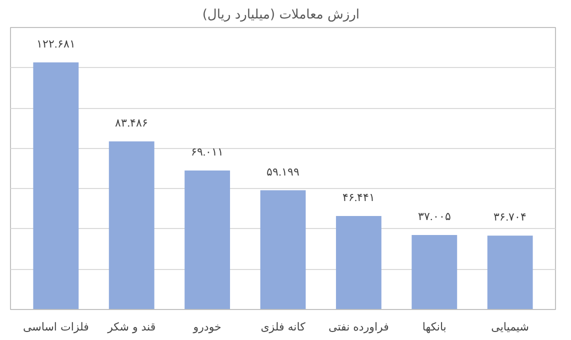 The image size is (571, 340). I want to click on x-tick-label: قند و شکر, so click(131, 327).